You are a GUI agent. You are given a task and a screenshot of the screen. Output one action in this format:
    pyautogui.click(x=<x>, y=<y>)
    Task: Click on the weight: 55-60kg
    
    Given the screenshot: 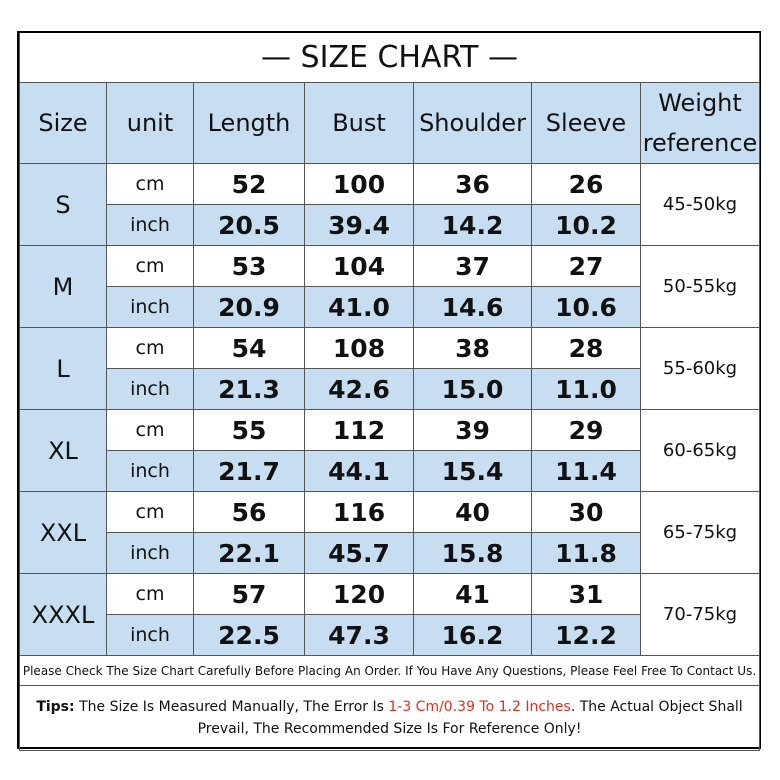 What is the action you would take?
    pyautogui.click(x=700, y=368)
    